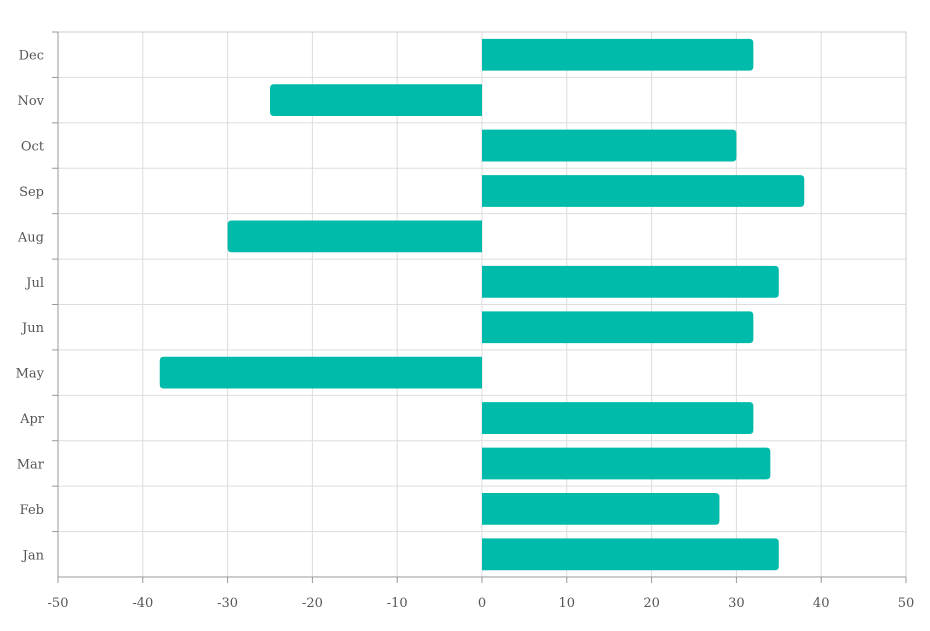 This screenshot has height=631, width=930. I want to click on bar-feb, so click(601, 508).